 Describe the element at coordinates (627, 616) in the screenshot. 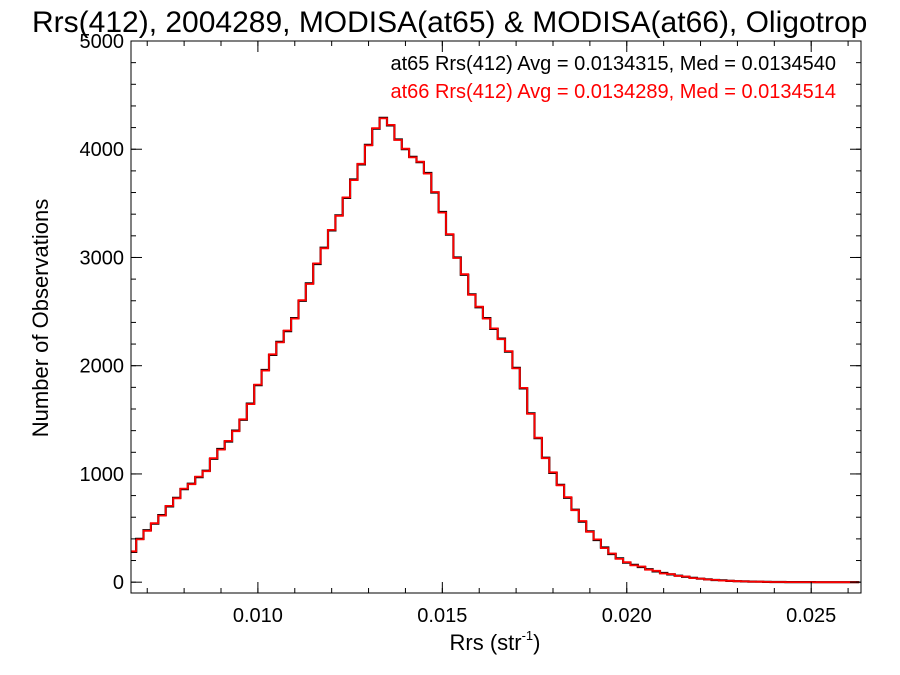

I see `x-tick-label: 0.020` at that location.